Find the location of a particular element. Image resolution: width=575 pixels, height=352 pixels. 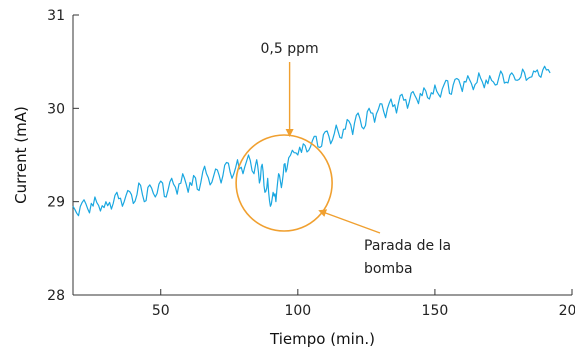

x-tick-label: 200 is located at coordinates (567, 311).